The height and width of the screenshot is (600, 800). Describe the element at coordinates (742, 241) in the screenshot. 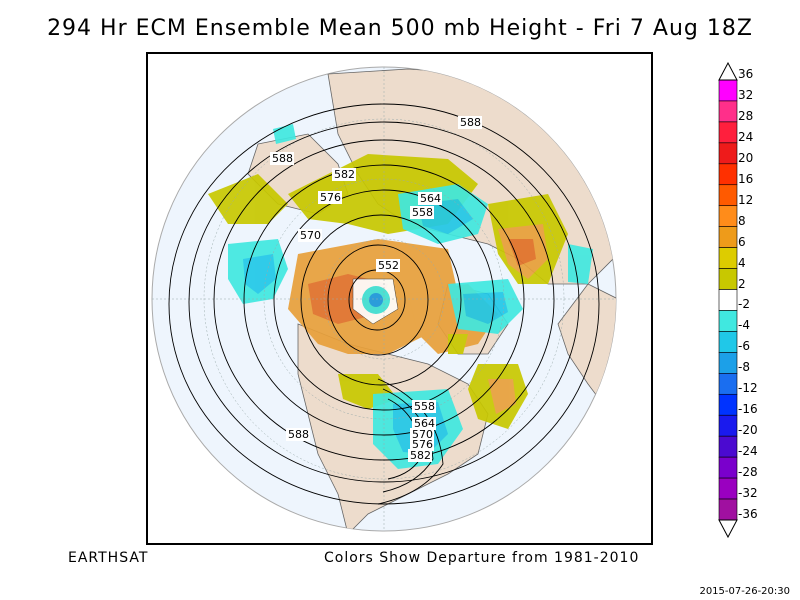

I see `colorbar-tick-label: 6` at that location.